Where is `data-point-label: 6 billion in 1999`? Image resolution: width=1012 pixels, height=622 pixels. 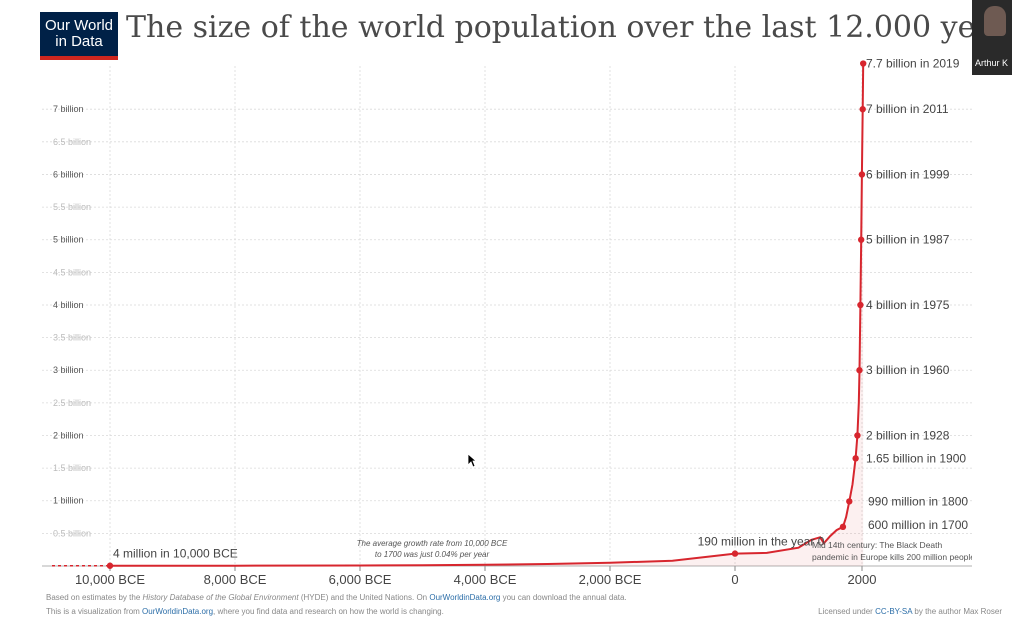 data-point-label: 6 billion in 1999 is located at coordinates (908, 174).